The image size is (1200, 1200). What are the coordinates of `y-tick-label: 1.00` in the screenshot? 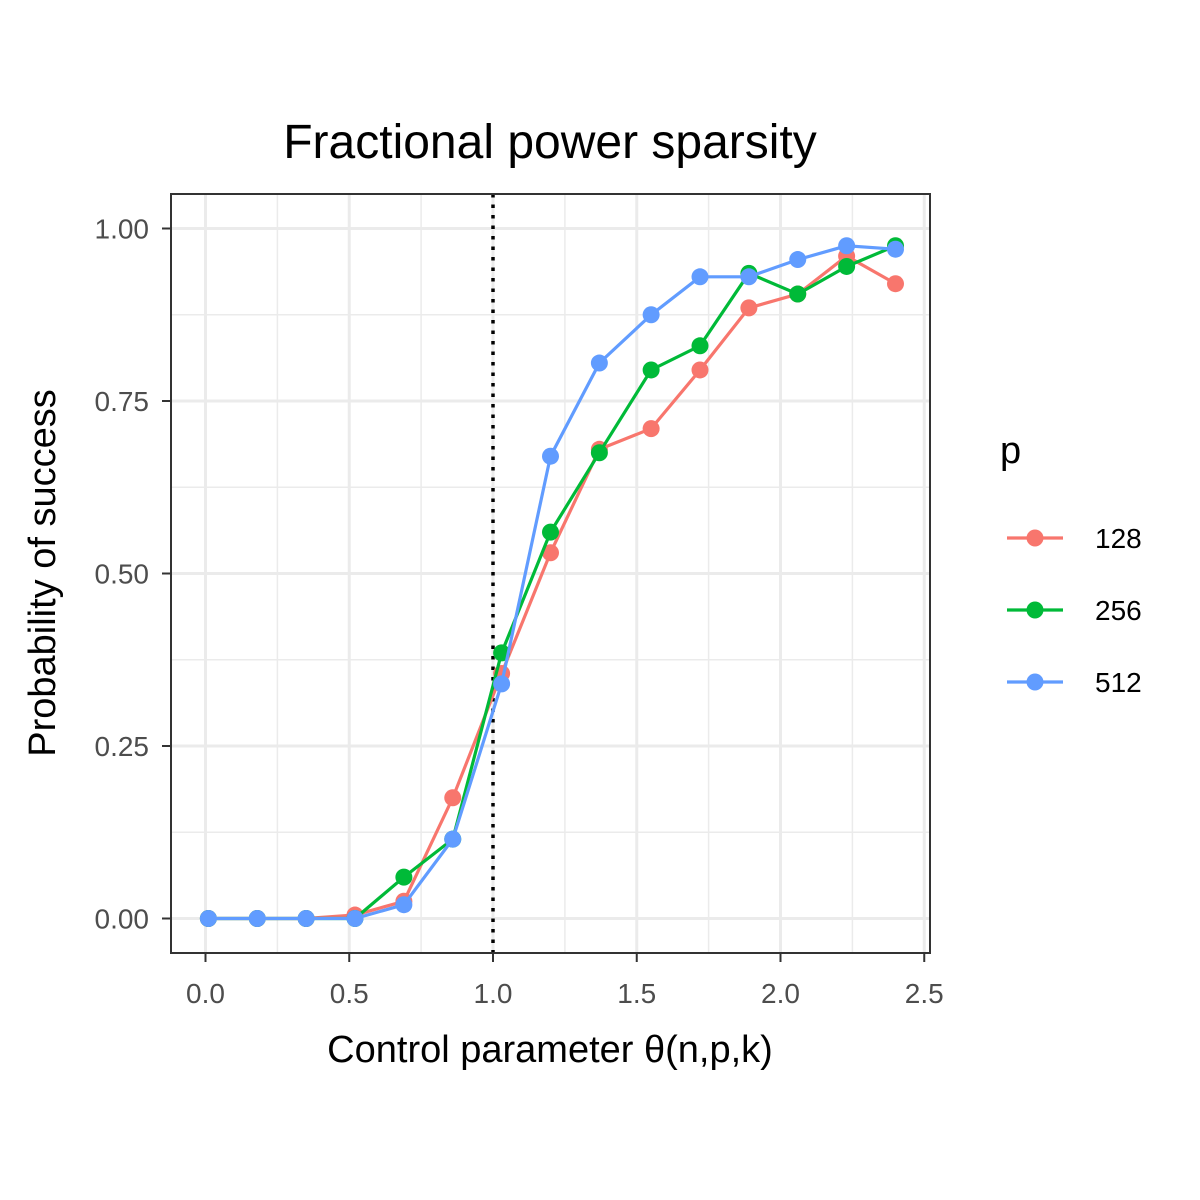 It's located at (122, 229).